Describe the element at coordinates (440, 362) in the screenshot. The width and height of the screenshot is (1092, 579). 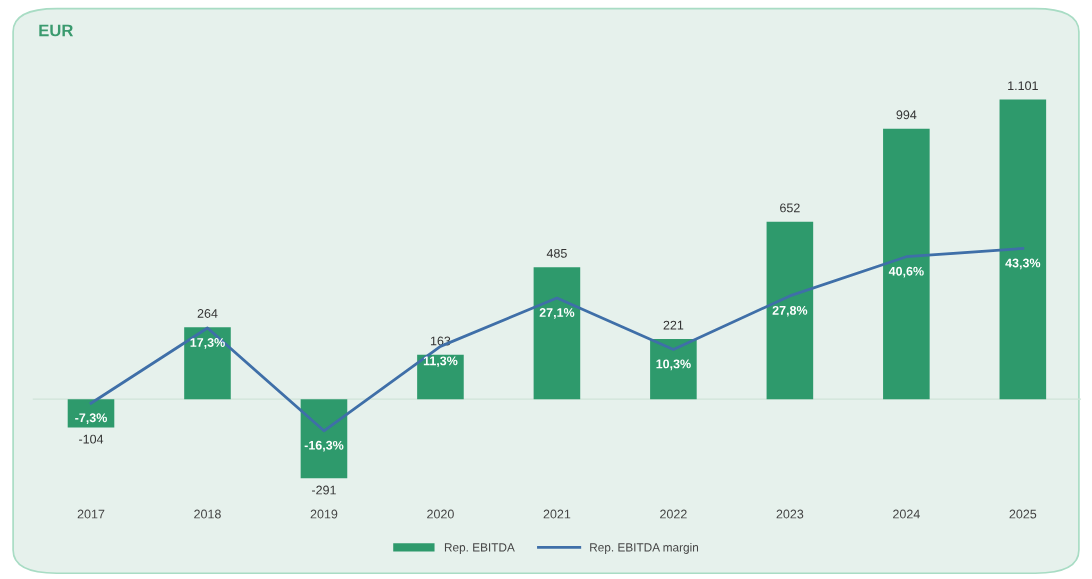
I see `data-label: 11,3%` at that location.